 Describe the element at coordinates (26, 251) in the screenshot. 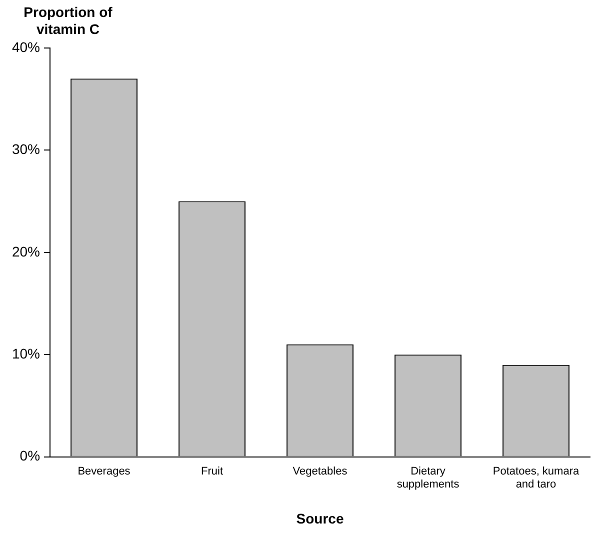

I see `y-tick-label: 20%` at that location.